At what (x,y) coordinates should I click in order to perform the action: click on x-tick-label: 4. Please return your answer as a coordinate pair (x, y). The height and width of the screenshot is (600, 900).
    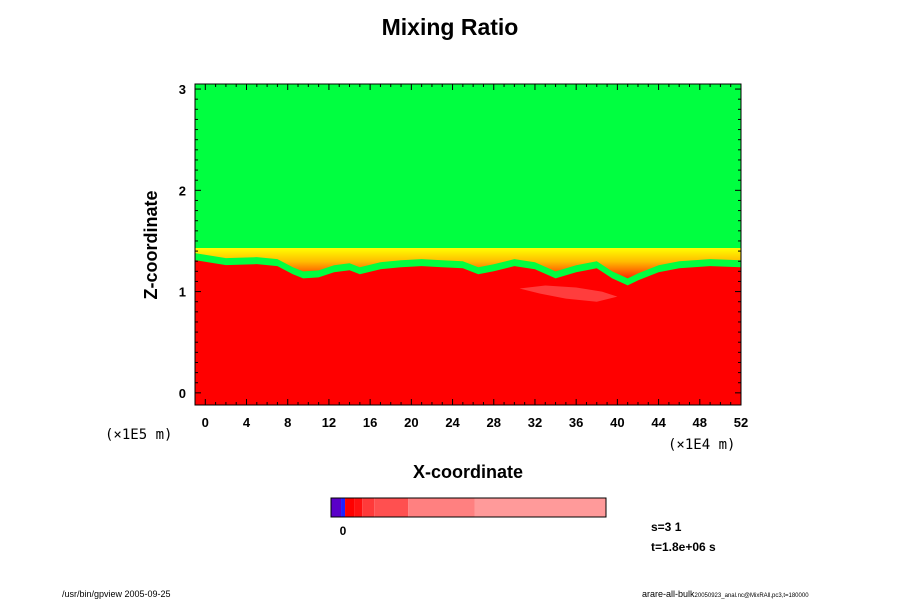
    Looking at the image, I should click on (247, 422).